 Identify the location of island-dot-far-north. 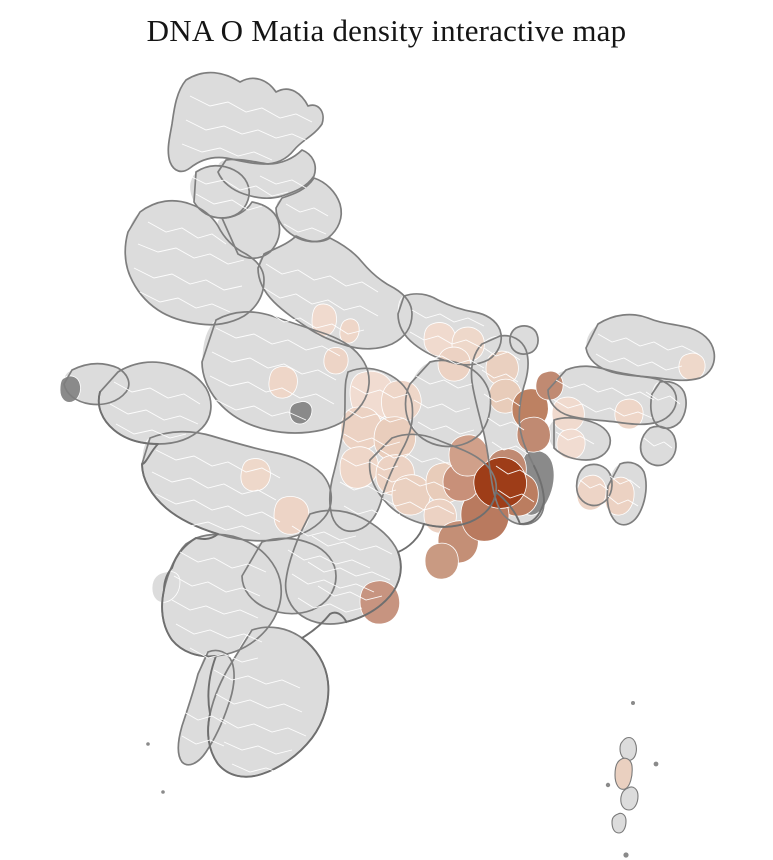
(633, 703).